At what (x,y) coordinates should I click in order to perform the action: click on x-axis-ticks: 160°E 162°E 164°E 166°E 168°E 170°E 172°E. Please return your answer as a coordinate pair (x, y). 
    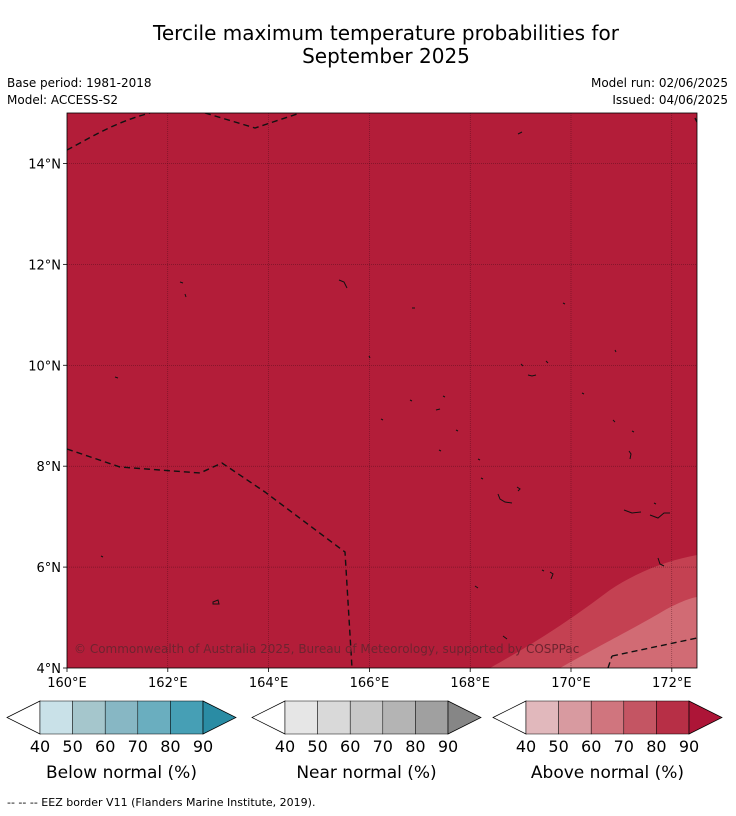
    Looking at the image, I should click on (369, 679).